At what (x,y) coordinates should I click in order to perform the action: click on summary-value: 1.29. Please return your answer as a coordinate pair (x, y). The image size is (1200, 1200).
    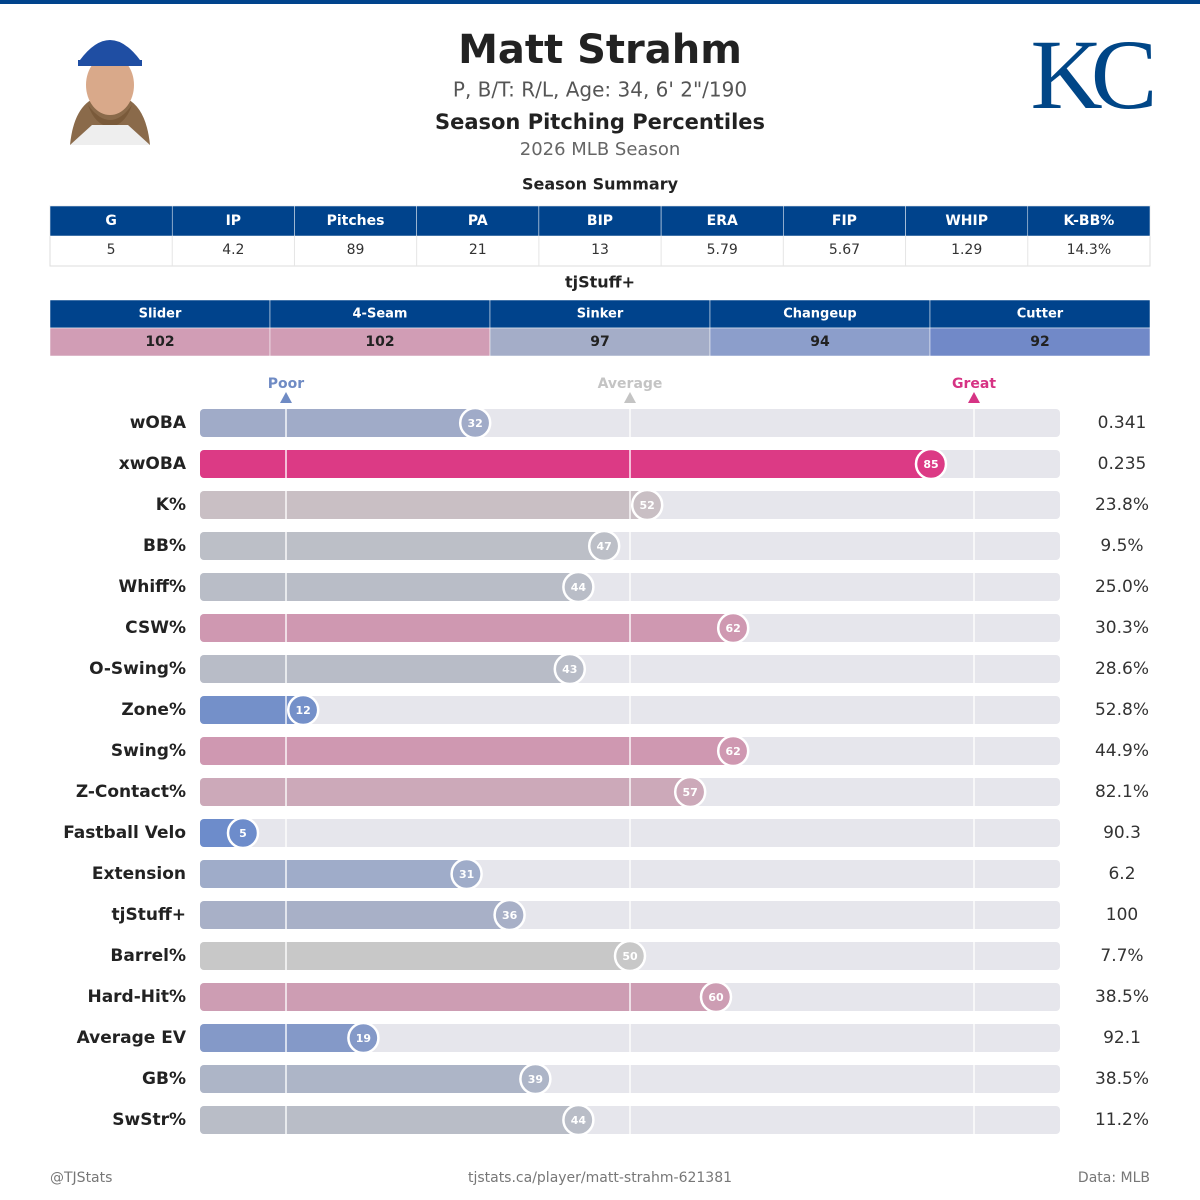
    Looking at the image, I should click on (966, 250).